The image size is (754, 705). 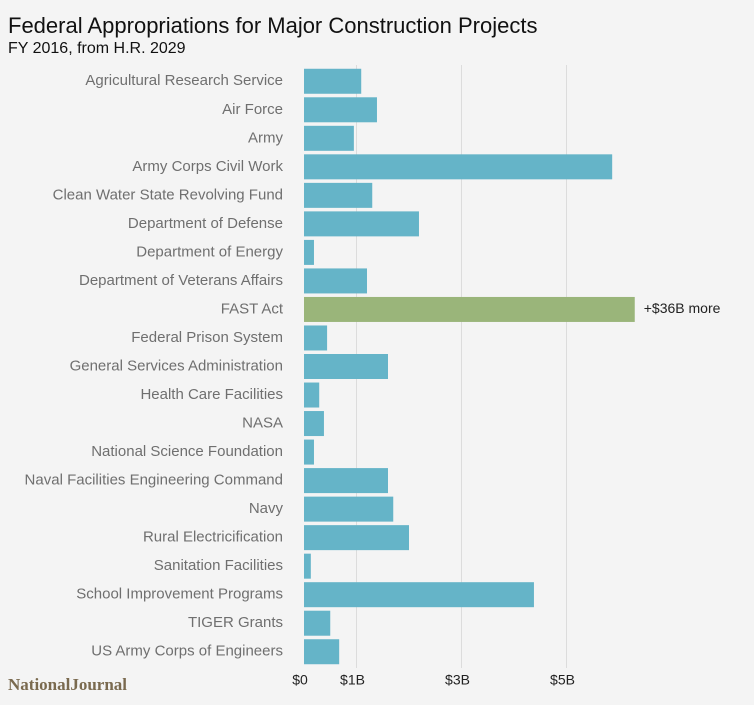 What do you see at coordinates (262, 423) in the screenshot?
I see `category-label: NASA` at bounding box center [262, 423].